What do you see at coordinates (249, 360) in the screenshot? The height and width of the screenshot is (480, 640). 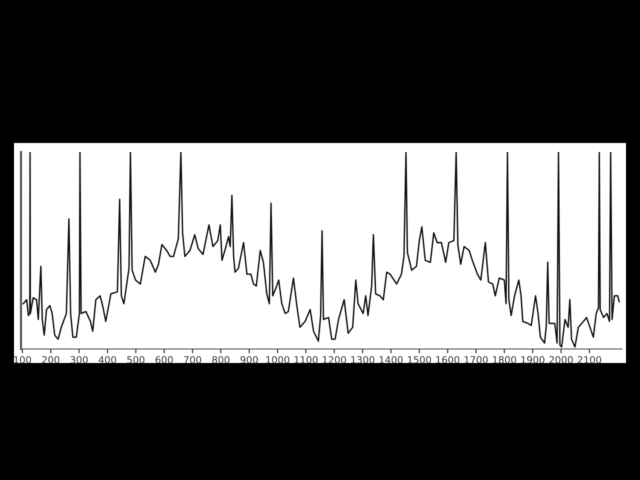 I see `x-tick-label: 900` at bounding box center [249, 360].